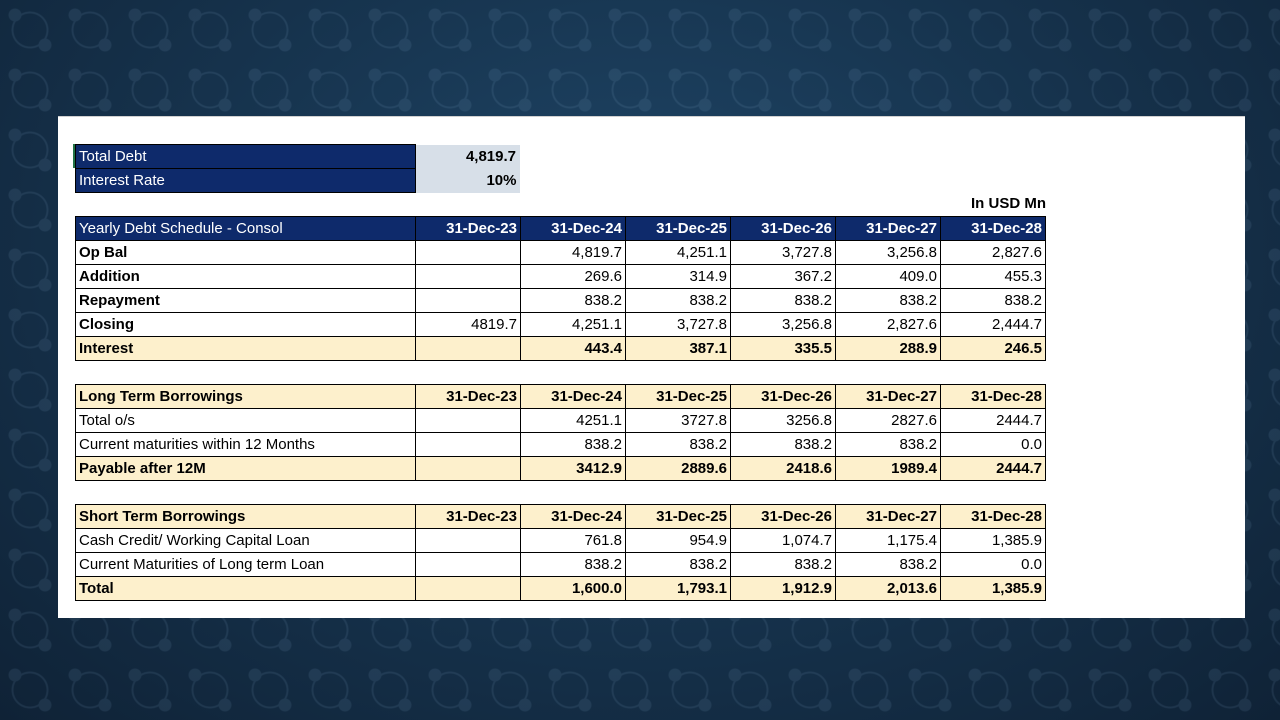 The height and width of the screenshot is (720, 1280). Describe the element at coordinates (678, 348) in the screenshot. I see `table-cell: 387.1` at that location.